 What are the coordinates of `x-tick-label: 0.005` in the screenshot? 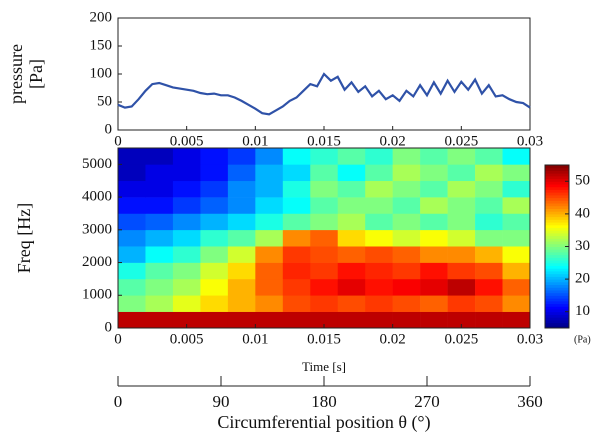 It's located at (187, 339).